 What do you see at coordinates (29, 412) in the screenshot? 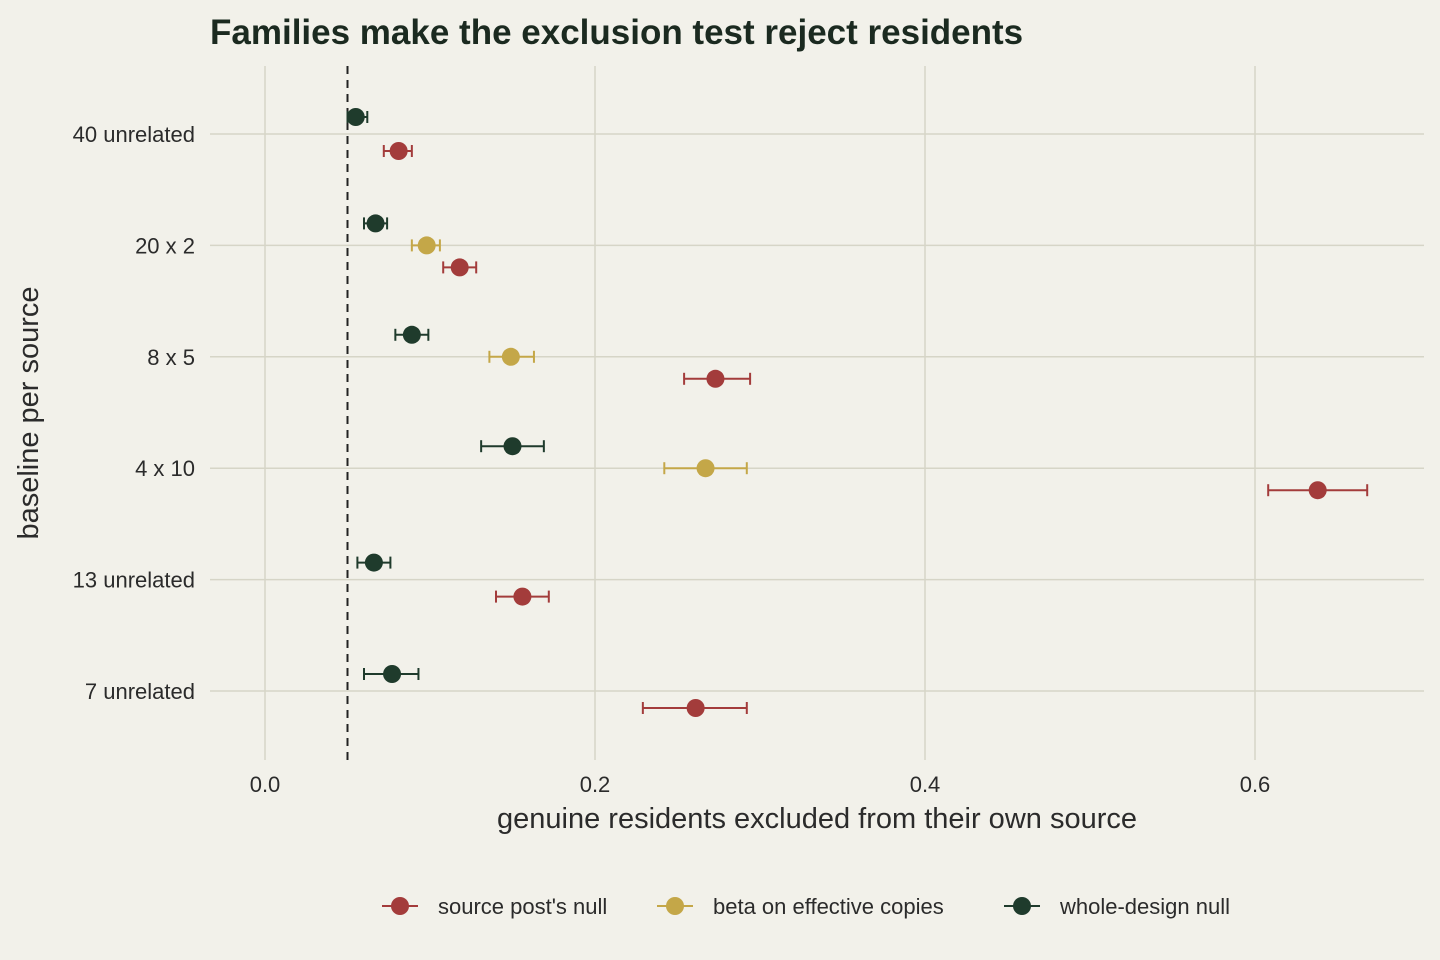
I see `y-axis-title: baseline per source` at bounding box center [29, 412].